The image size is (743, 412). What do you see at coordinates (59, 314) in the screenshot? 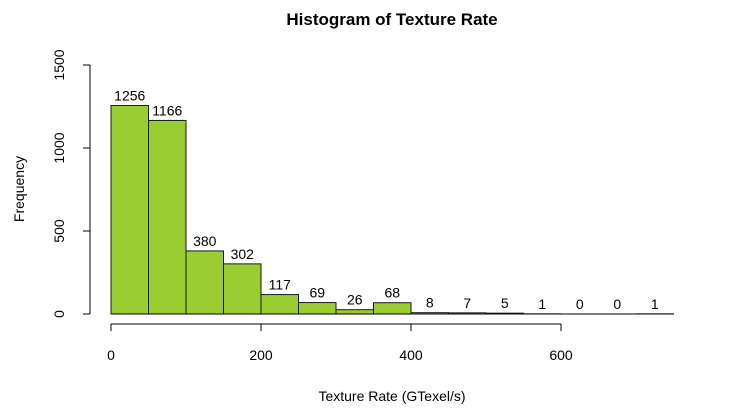
I see `y-tick-label: 0` at bounding box center [59, 314].